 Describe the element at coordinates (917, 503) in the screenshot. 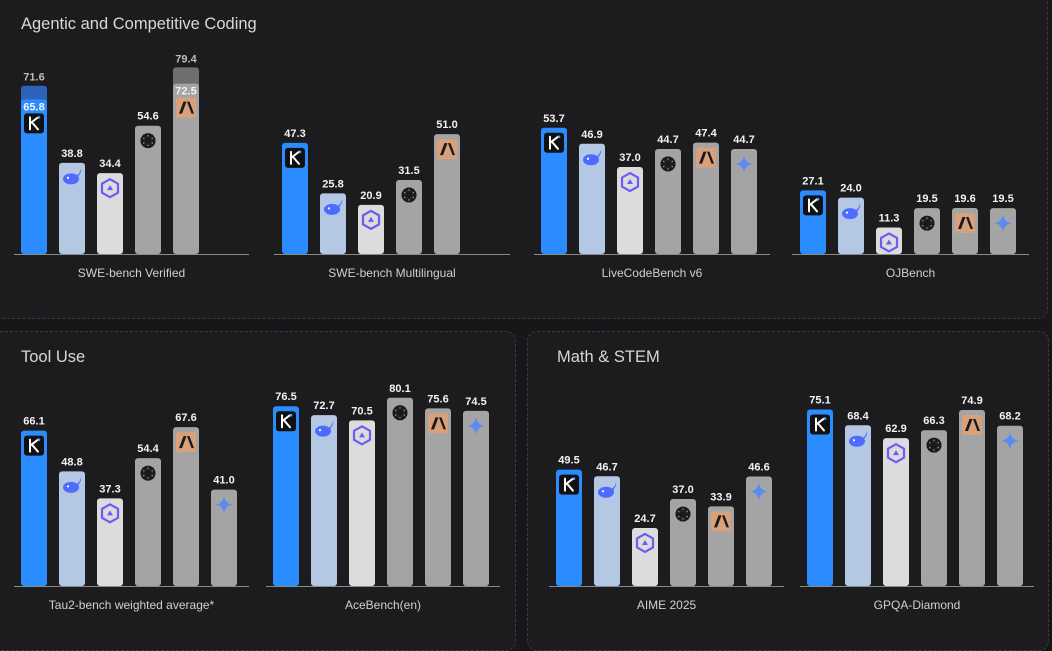

I see `chart-7: GPQA-Diamond 75.1 68.4 62.9 66.3 74.9 68.2` at that location.